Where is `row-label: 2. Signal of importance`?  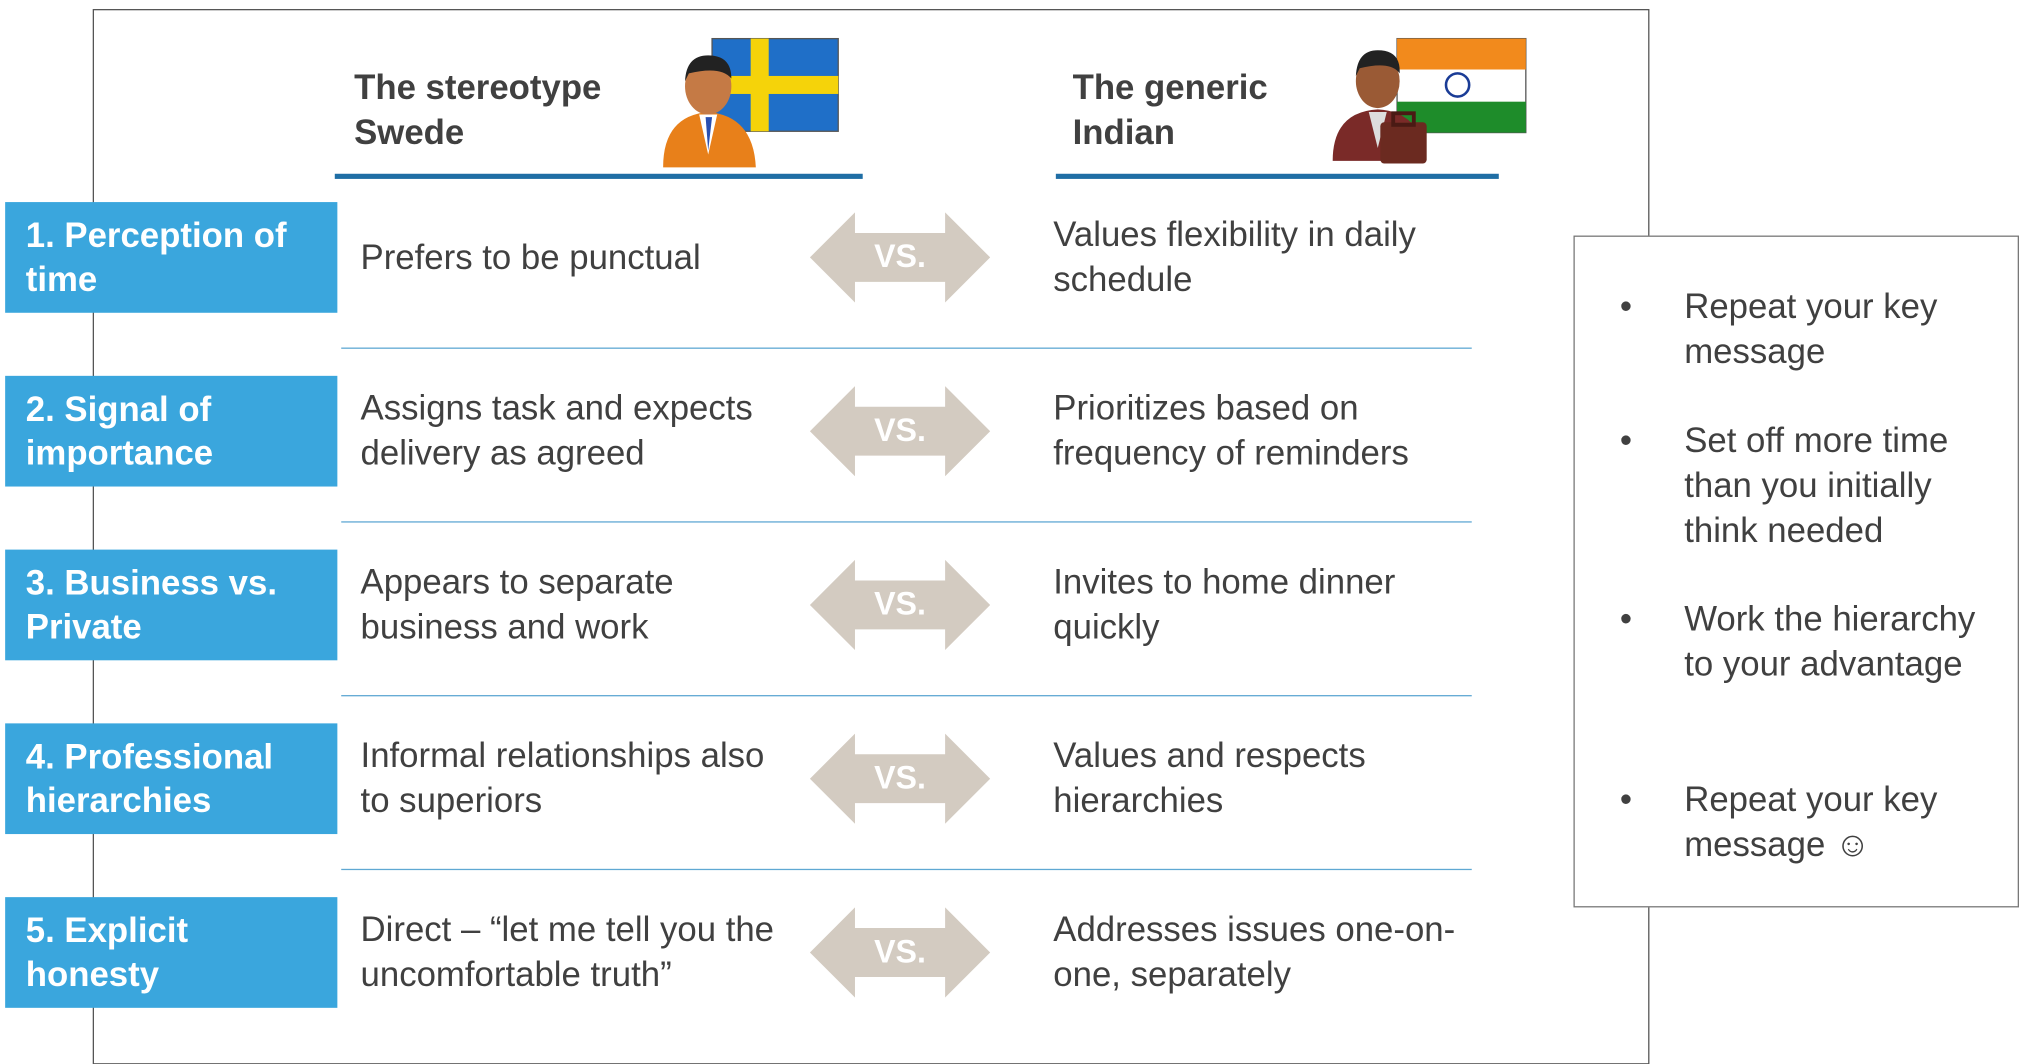 row-label: 2. Signal of importance is located at coordinates (171, 431).